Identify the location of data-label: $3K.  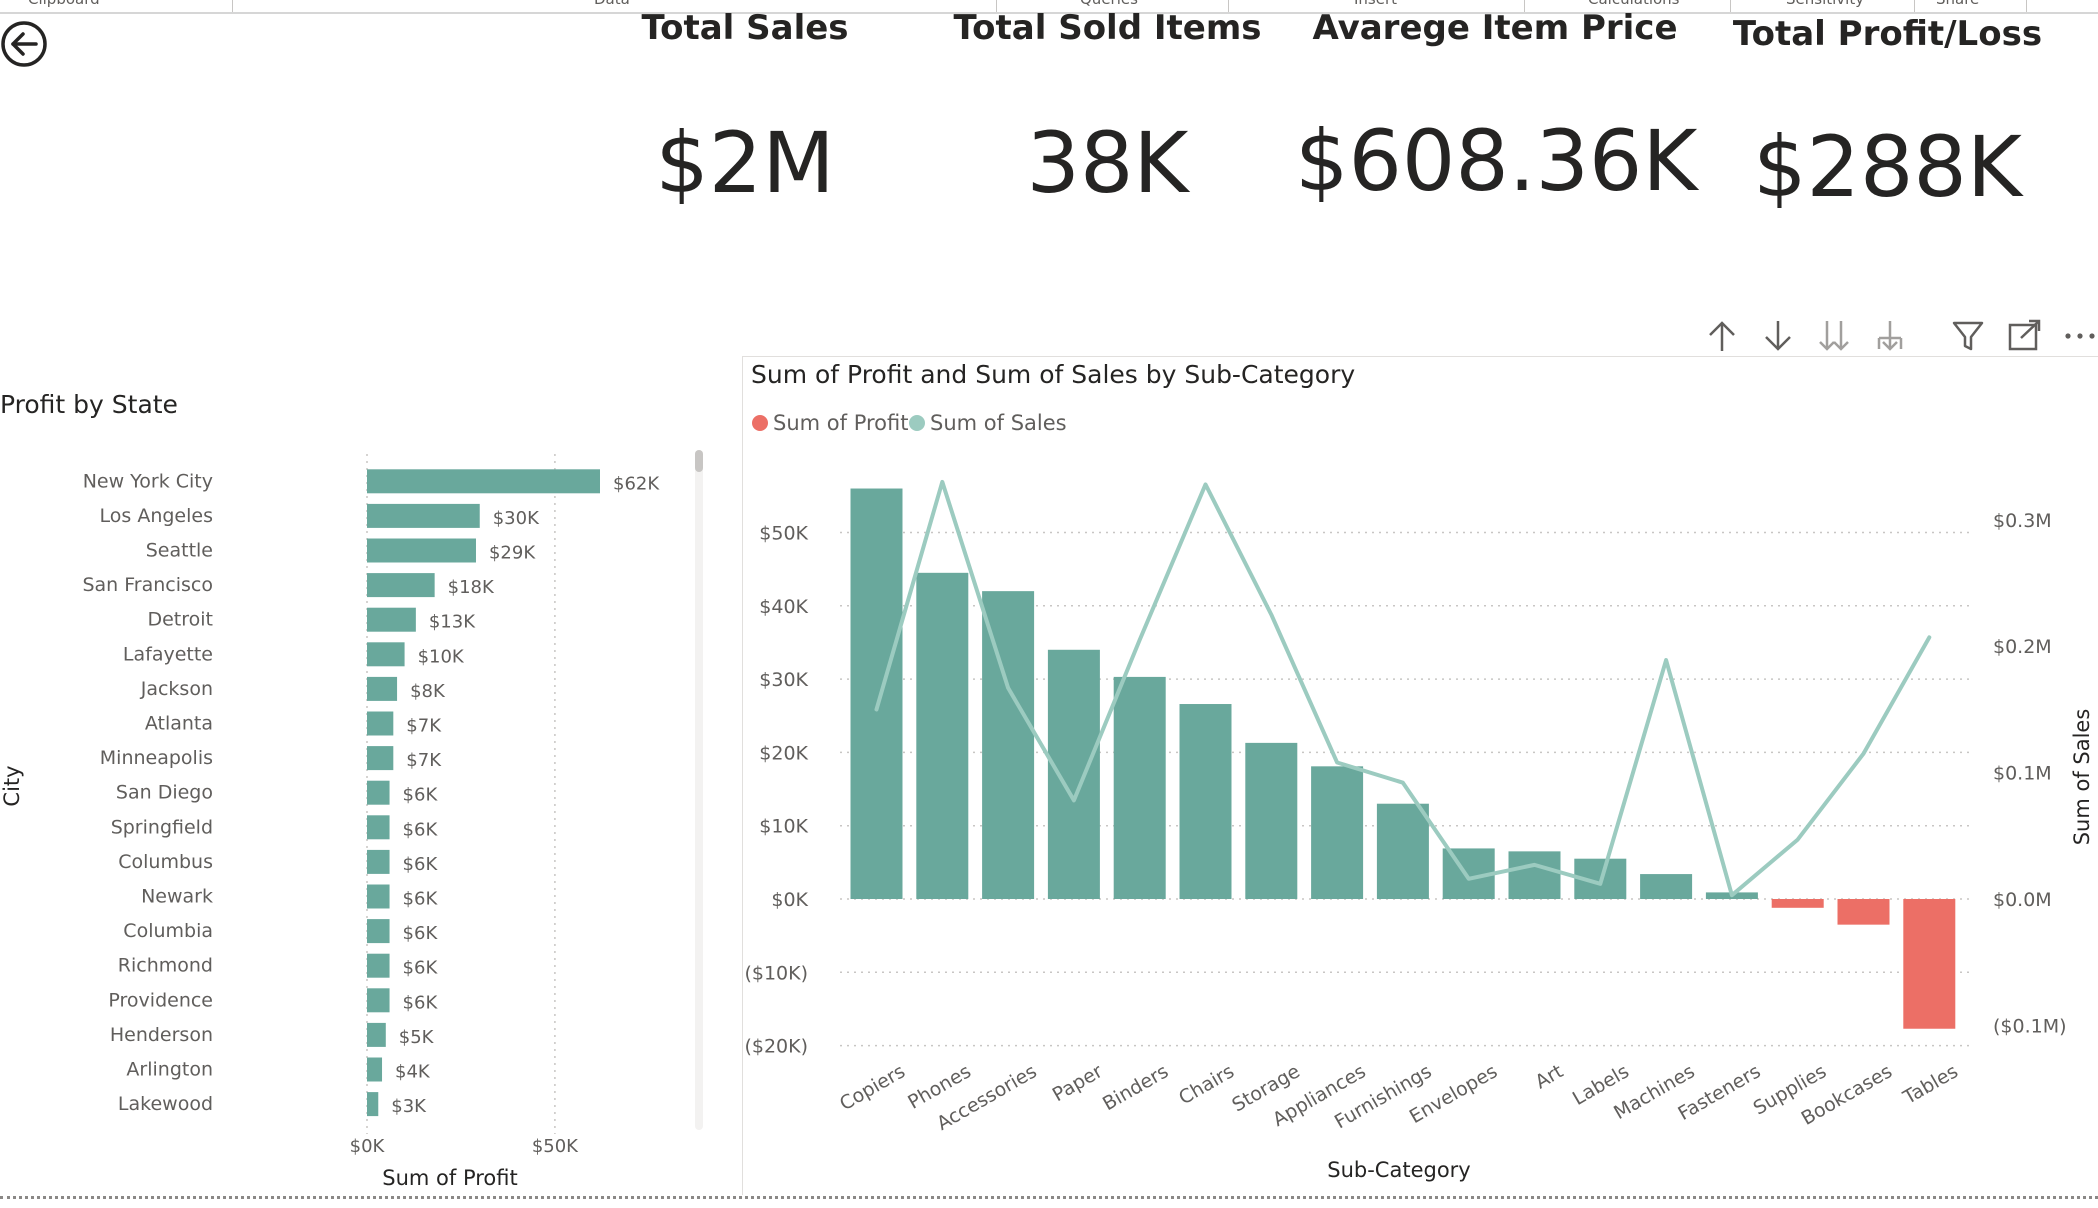
(409, 1106).